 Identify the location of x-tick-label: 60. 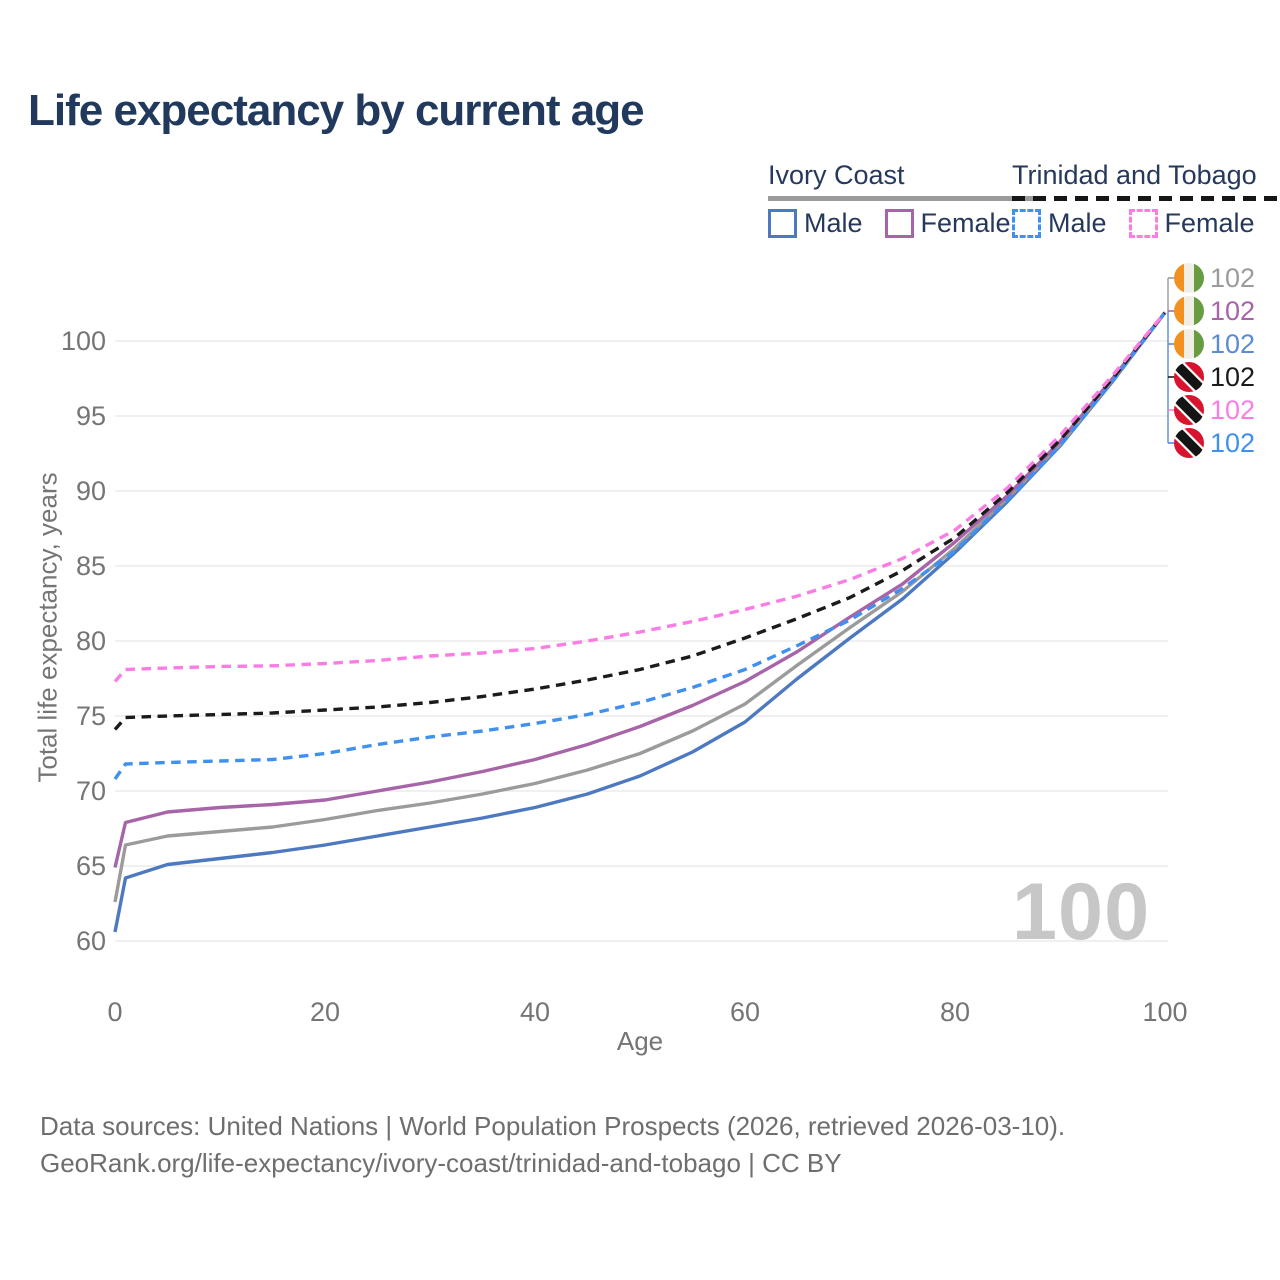
(745, 1012).